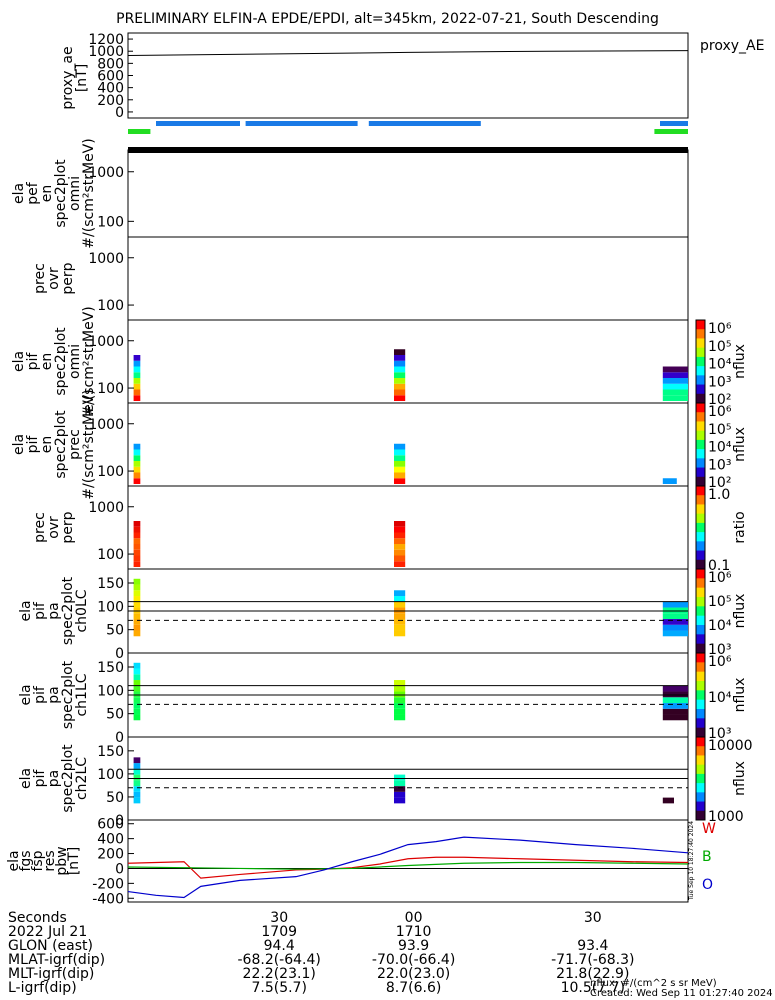 The height and width of the screenshot is (1000, 775). I want to click on x-tick-mlat: -70.0(-66.4), so click(413, 960).